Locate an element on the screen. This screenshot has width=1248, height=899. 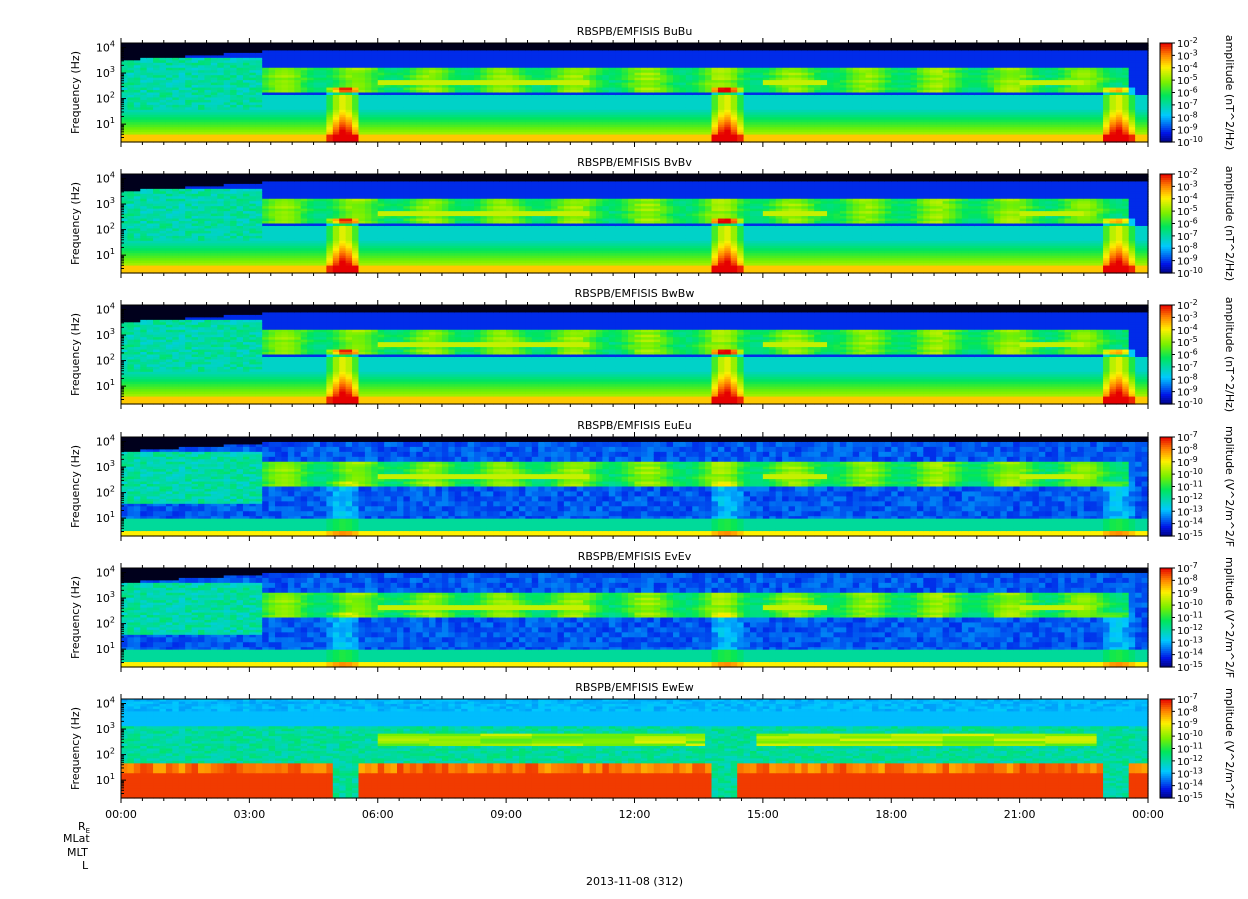
panel-title: RBSPB/EMFISIS BuBu is located at coordinates (635, 31).